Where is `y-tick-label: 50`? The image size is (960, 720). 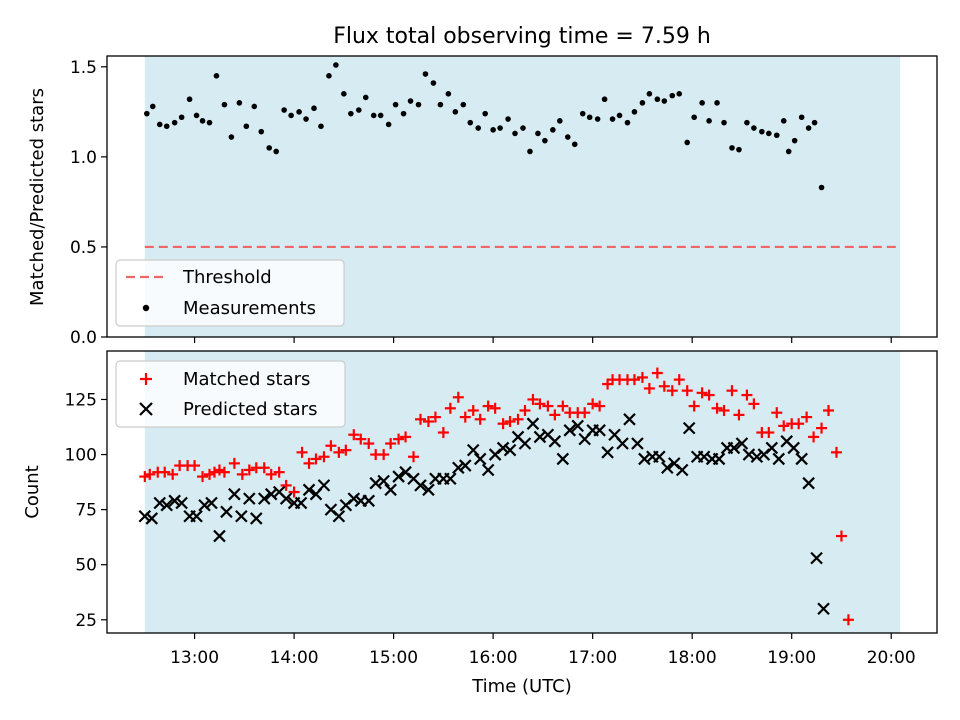 y-tick-label: 50 is located at coordinates (86, 566).